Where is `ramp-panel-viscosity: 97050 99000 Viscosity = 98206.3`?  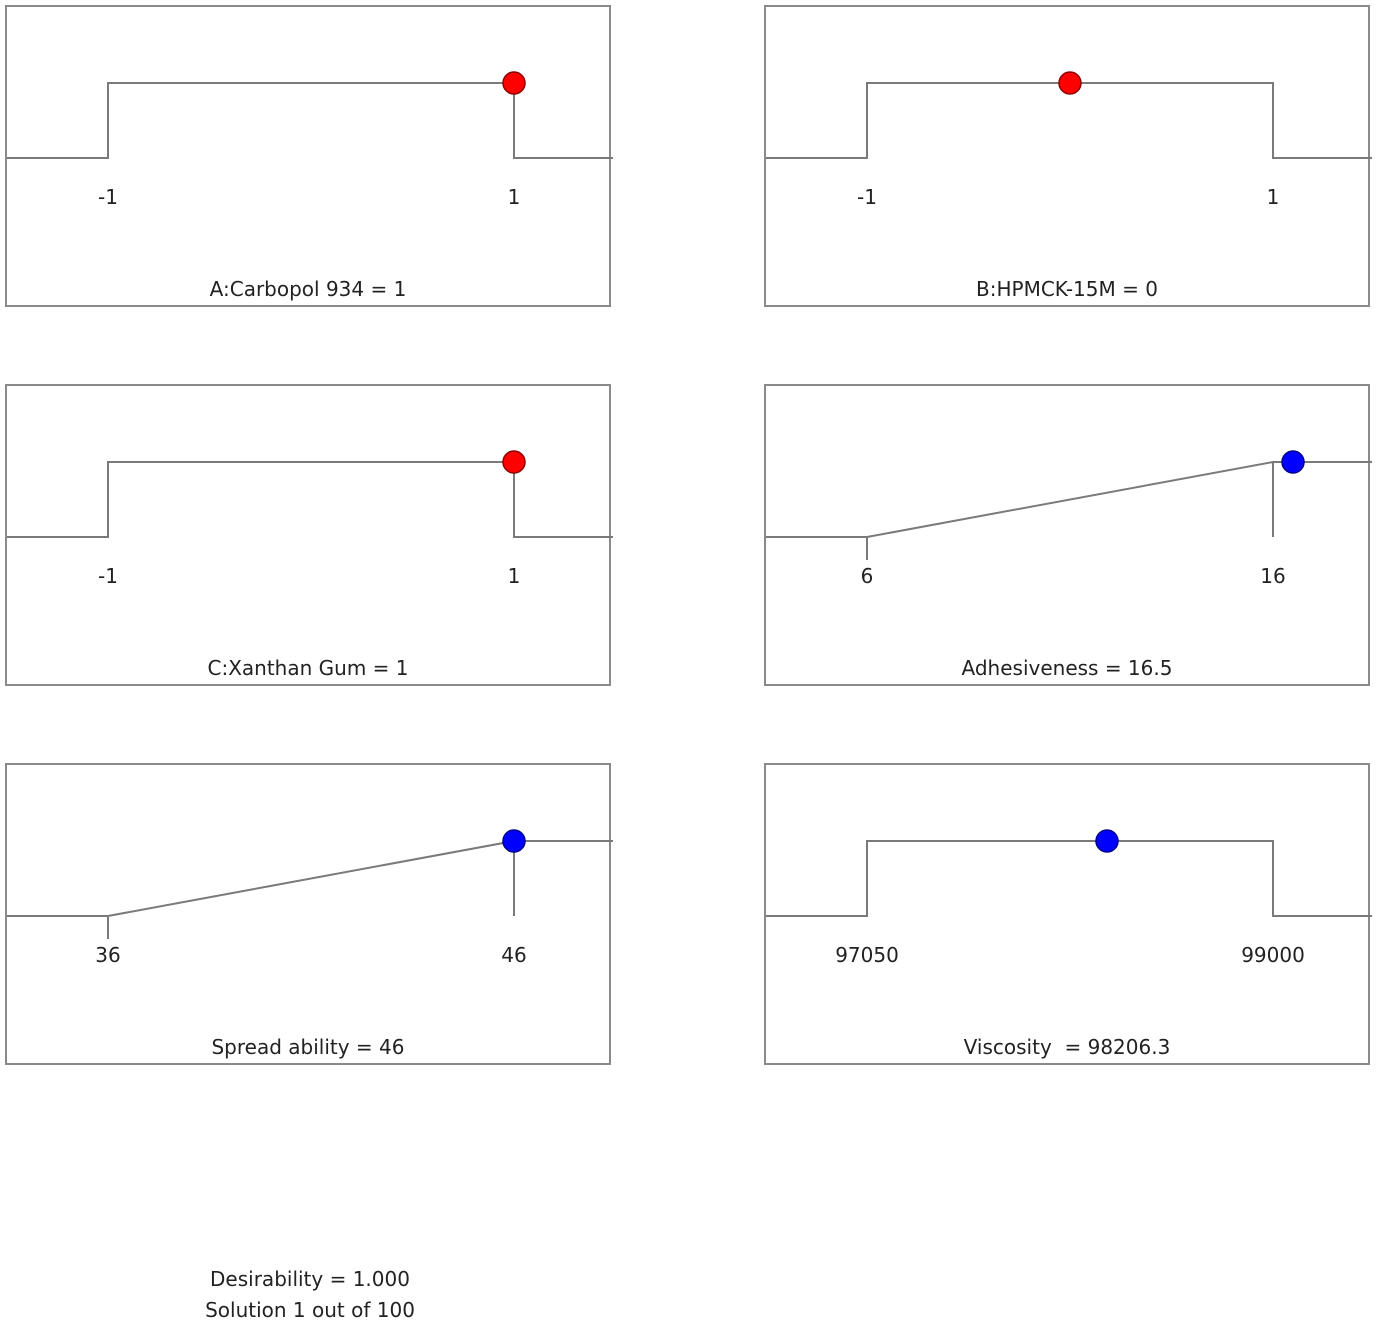 ramp-panel-viscosity: 97050 99000 Viscosity = 98206.3 is located at coordinates (1068, 914).